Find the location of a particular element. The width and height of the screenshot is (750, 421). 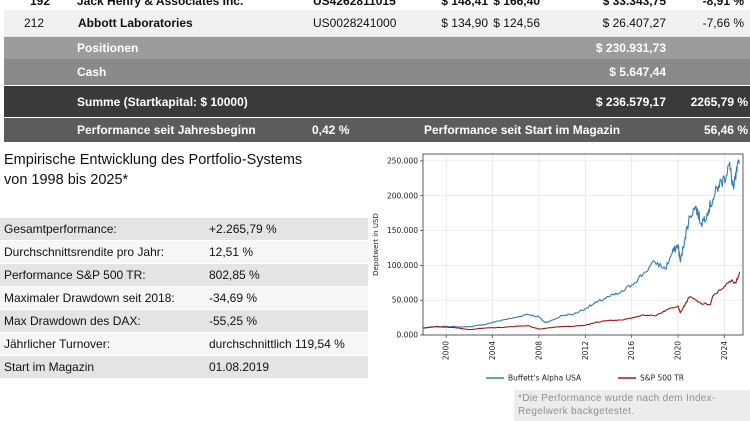

price-current: $ 124,56 is located at coordinates (516, 23).